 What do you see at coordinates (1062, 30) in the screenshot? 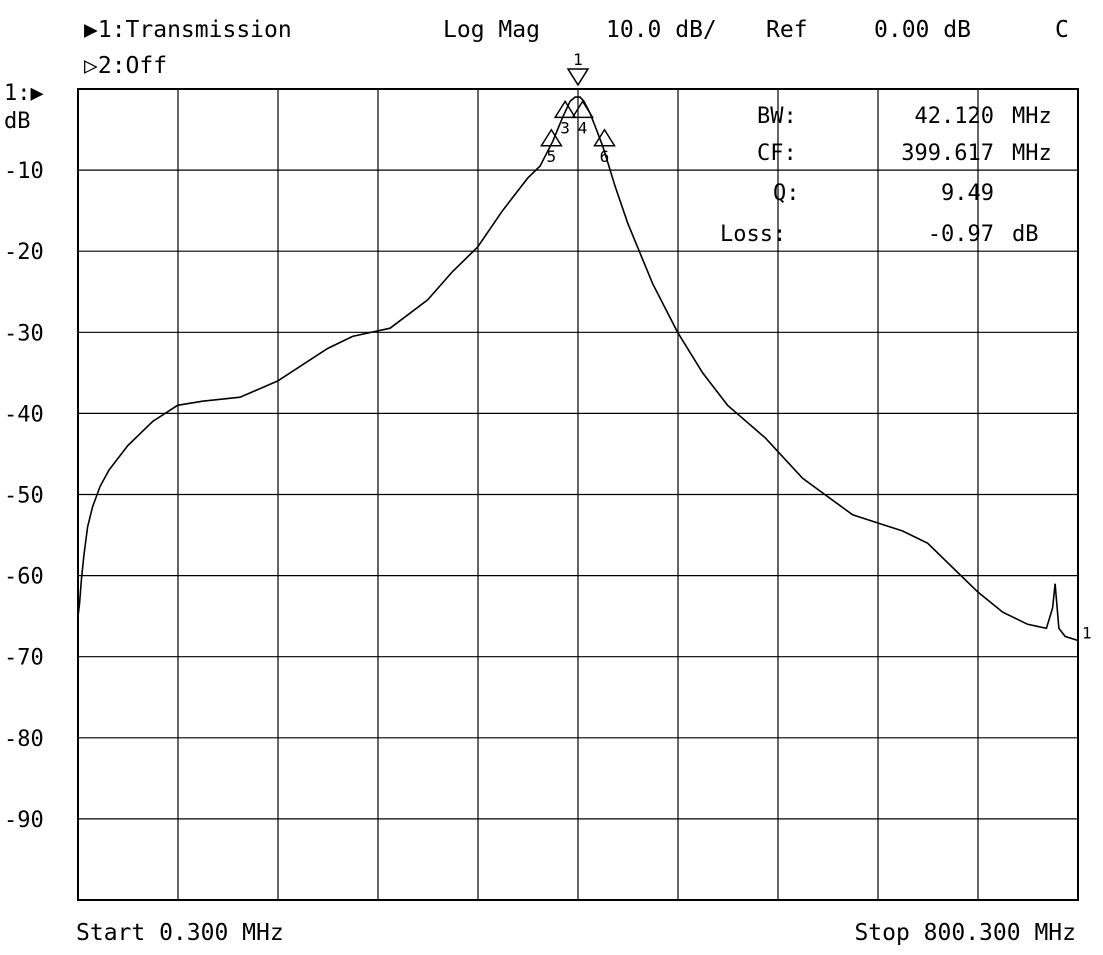
I see `status-flag: C` at bounding box center [1062, 30].